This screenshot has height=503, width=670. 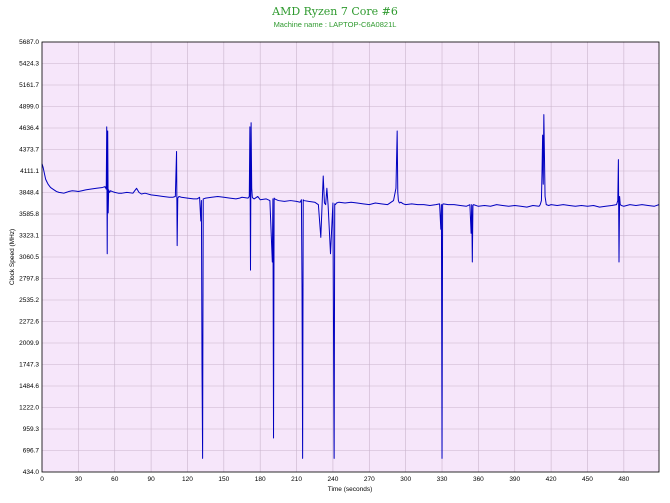 What do you see at coordinates (260, 479) in the screenshot?
I see `x-tick-label: 180` at bounding box center [260, 479].